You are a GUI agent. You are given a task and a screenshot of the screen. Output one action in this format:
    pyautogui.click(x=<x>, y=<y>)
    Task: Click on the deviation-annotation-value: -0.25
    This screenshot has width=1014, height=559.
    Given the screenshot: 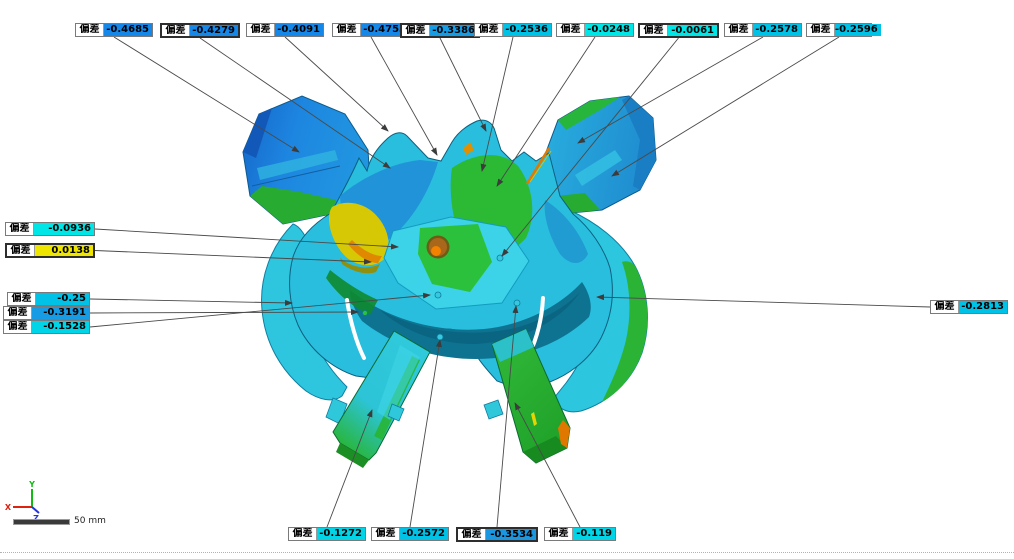 What is the action you would take?
    pyautogui.click(x=62, y=299)
    